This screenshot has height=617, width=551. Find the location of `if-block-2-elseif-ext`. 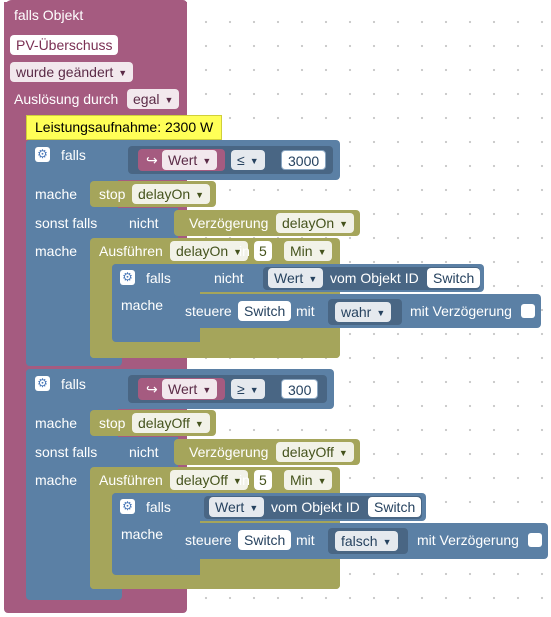

if-block-2-elseif-ext is located at coordinates (144, 452).